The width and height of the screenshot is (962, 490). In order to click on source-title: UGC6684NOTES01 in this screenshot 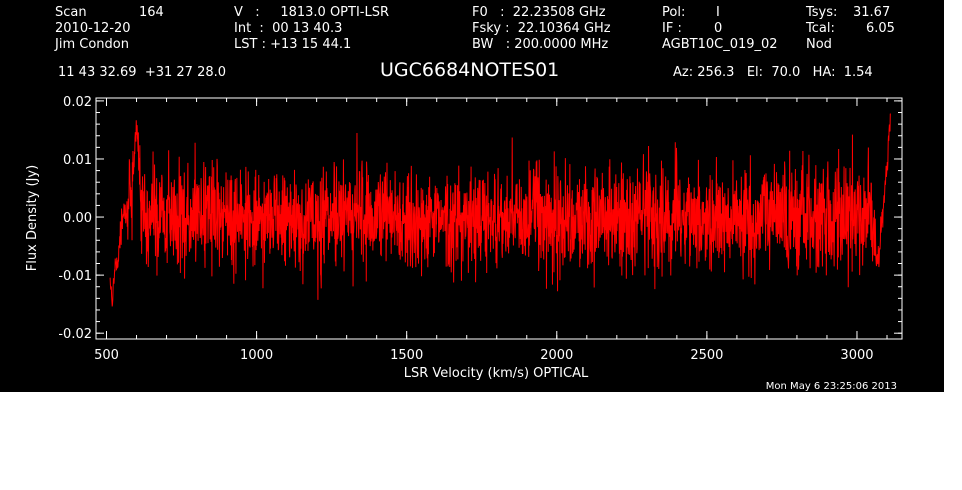, I will do `click(470, 70)`.